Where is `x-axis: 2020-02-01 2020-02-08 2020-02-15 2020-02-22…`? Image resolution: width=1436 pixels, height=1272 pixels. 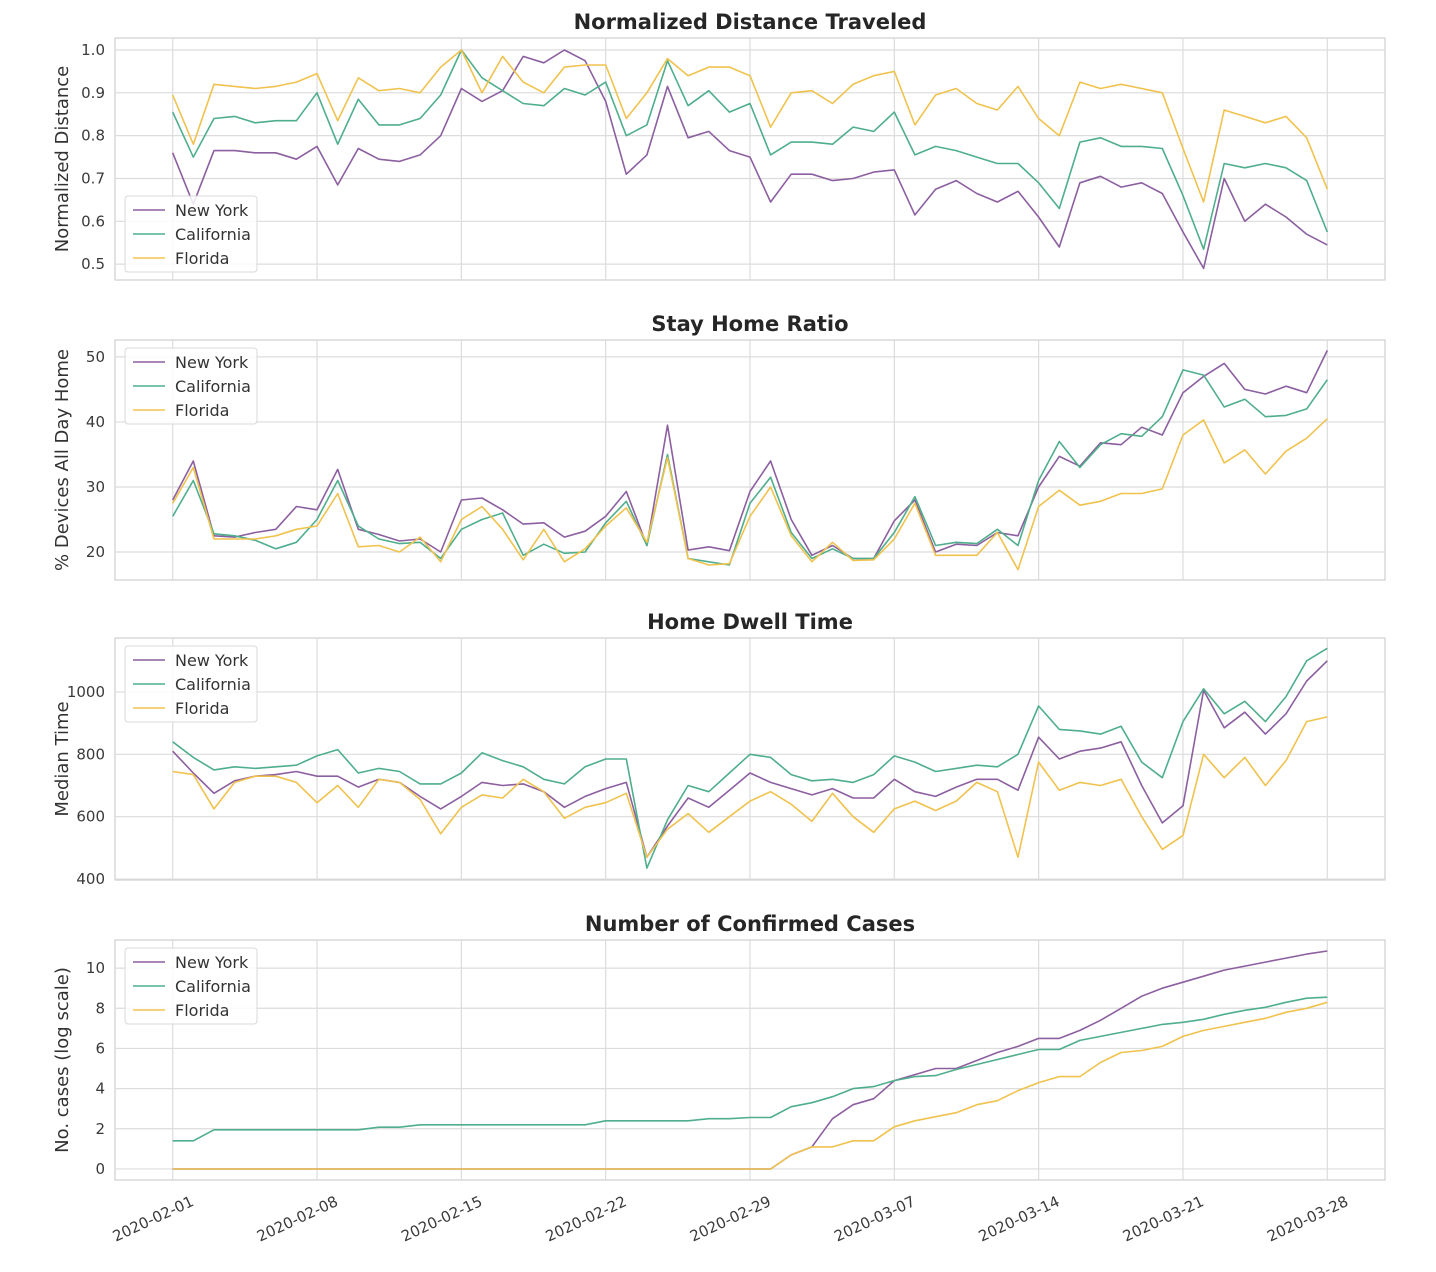 x-axis: 2020-02-01 2020-02-08 2020-02-15 2020-02-22… is located at coordinates (730, 1218).